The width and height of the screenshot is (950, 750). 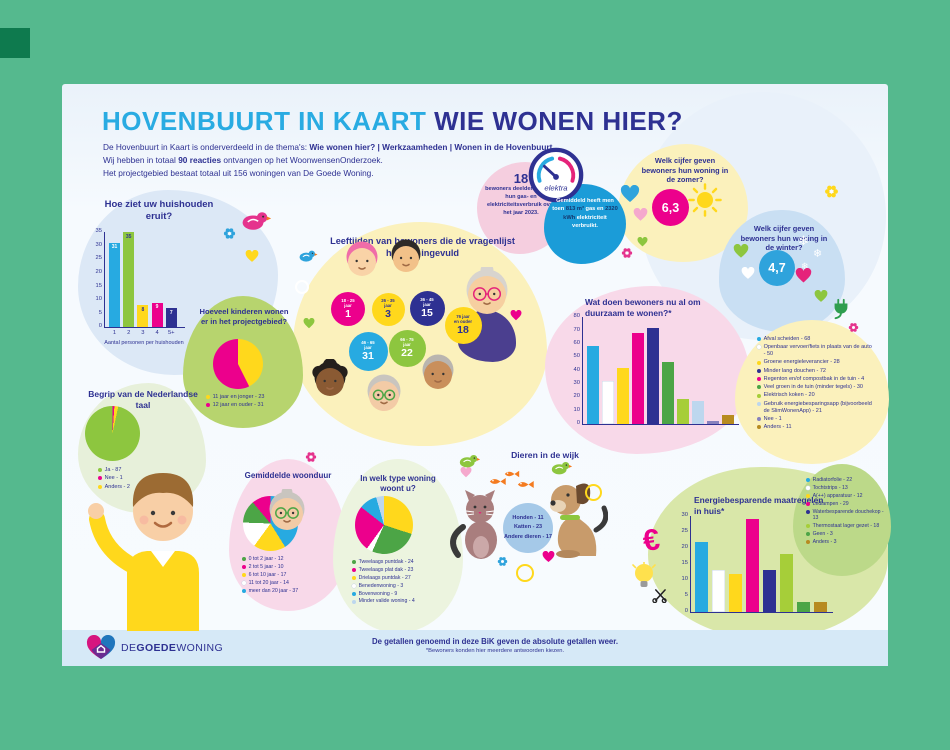 What do you see at coordinates (579, 520) in the screenshot?
I see `dog-illustration` at bounding box center [579, 520].